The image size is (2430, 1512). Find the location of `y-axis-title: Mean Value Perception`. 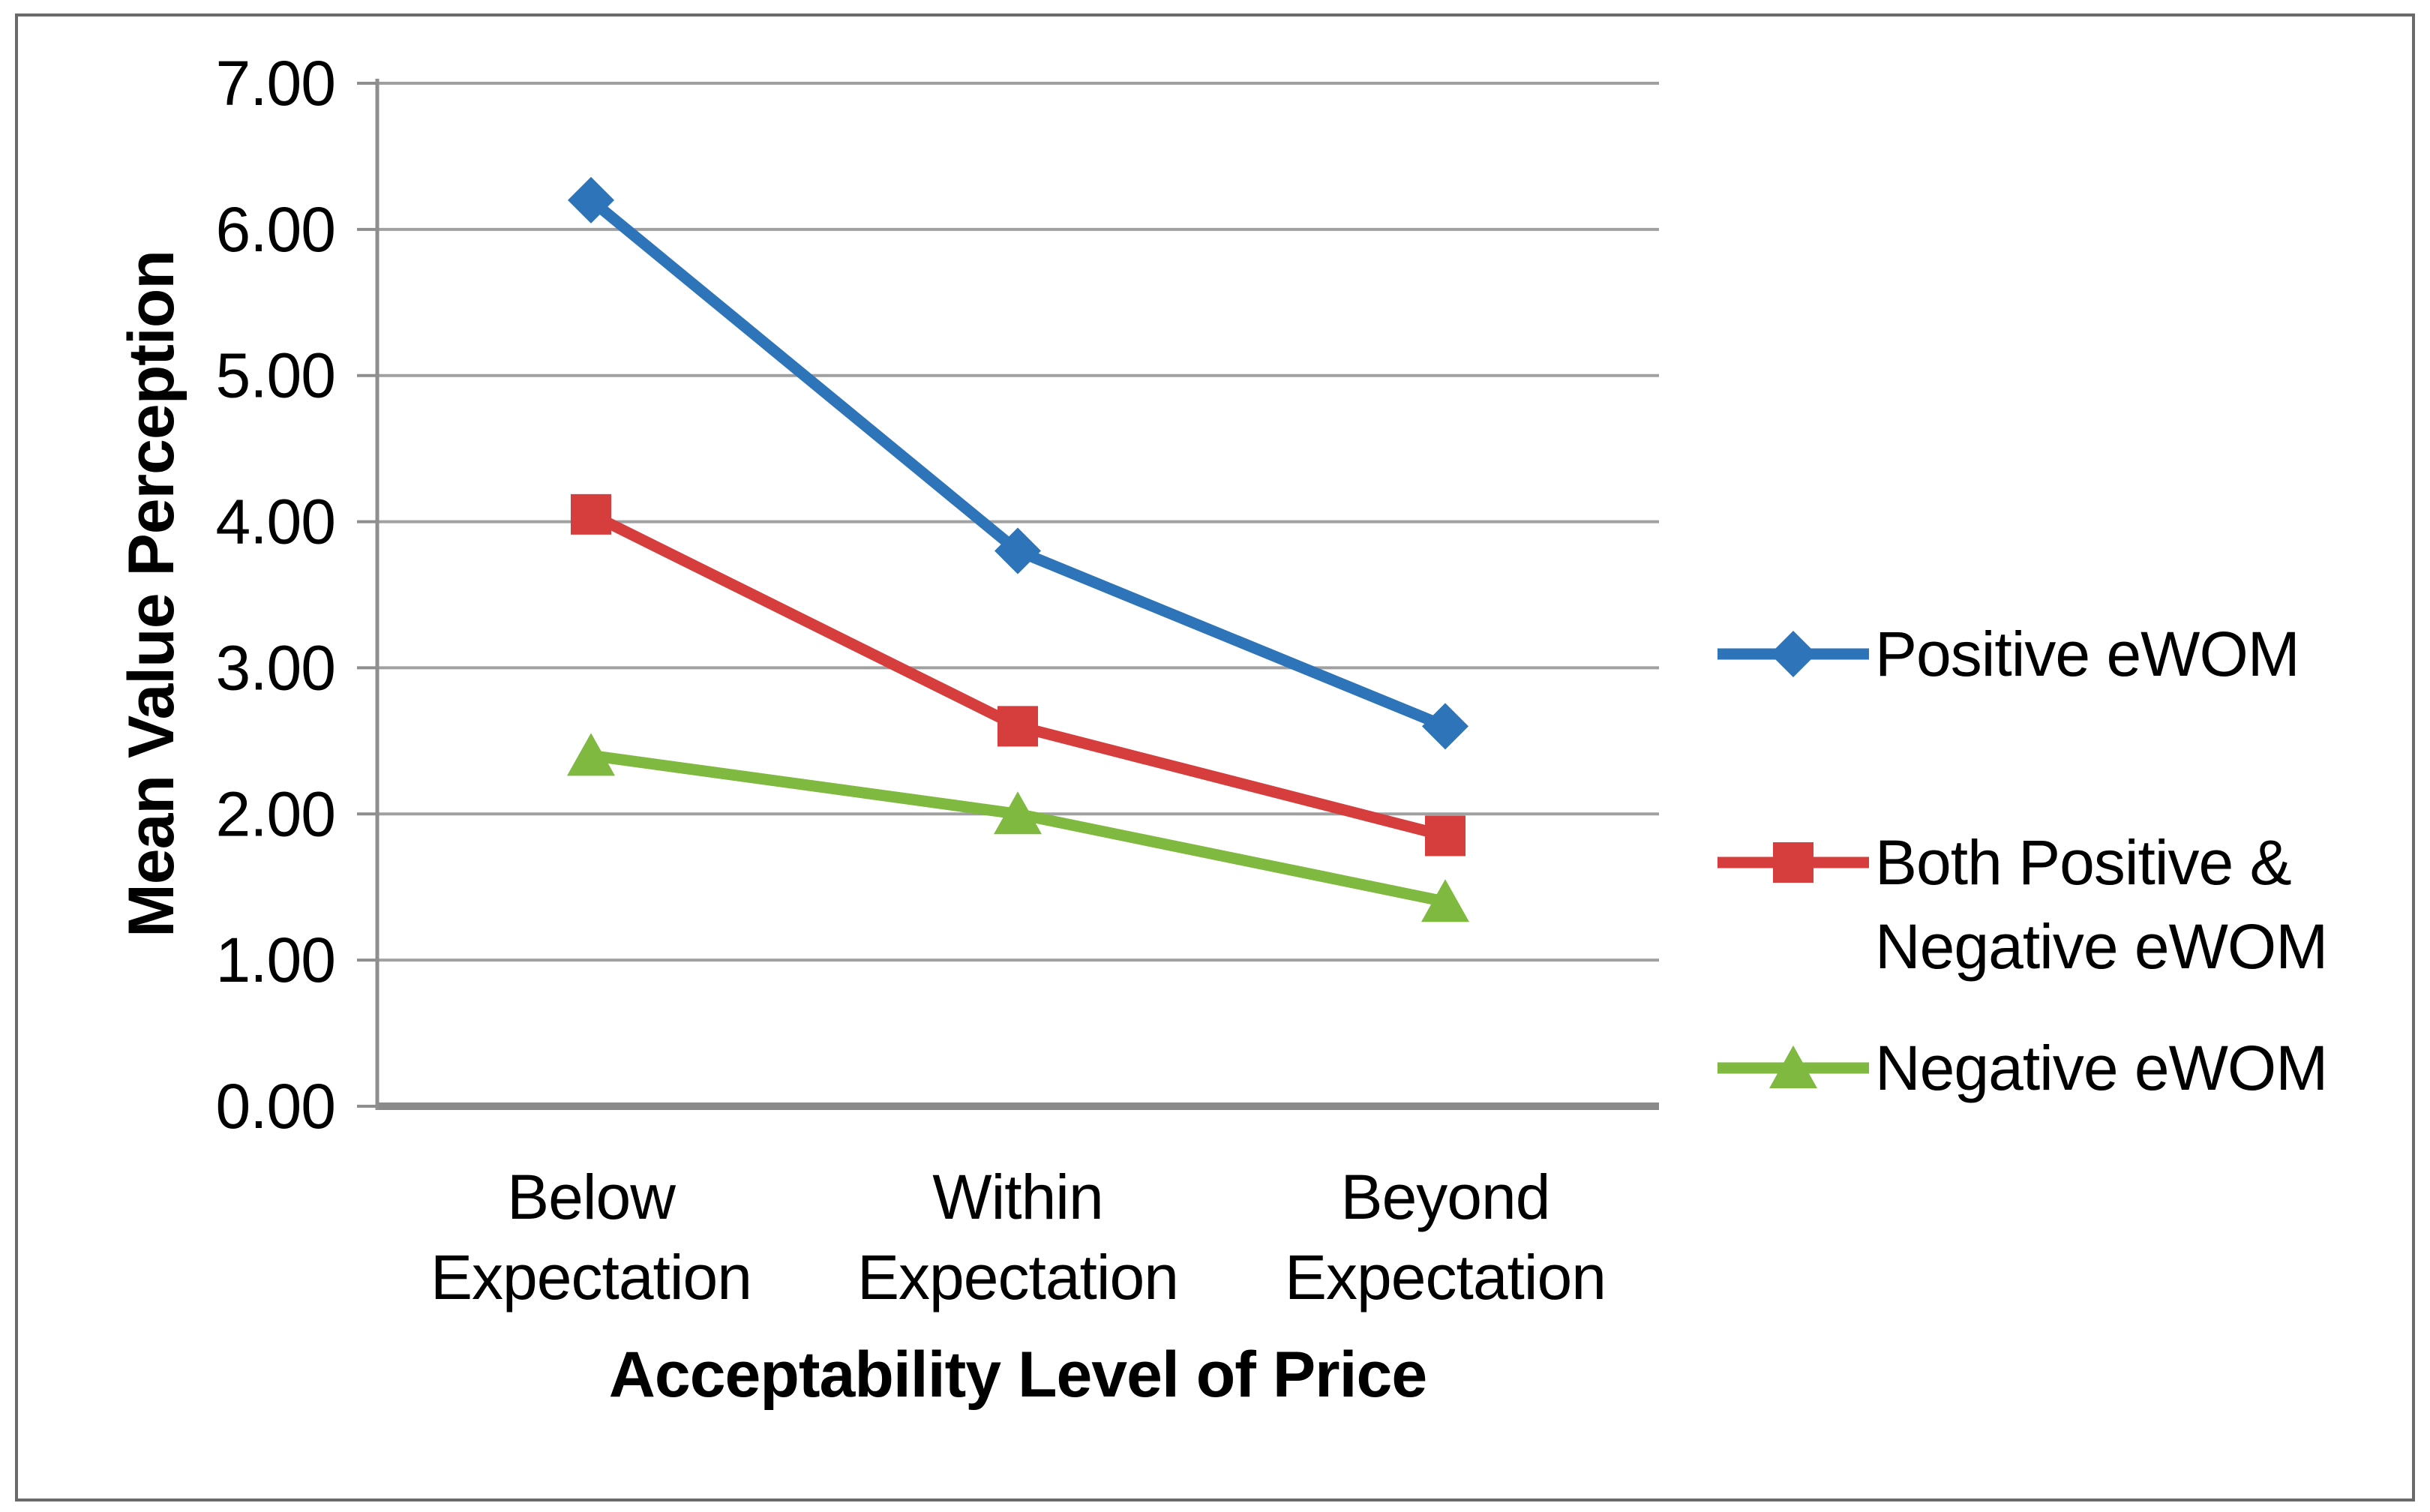

y-axis-title: Mean Value Perception is located at coordinates (152, 594).